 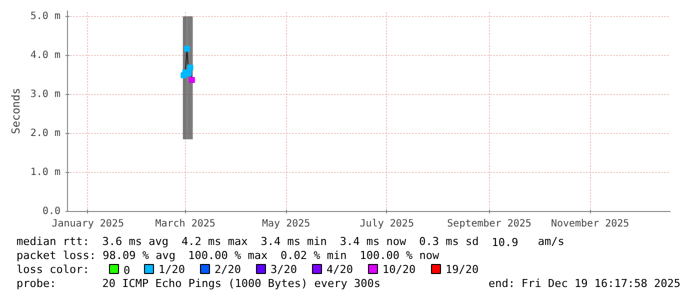 I want to click on x-tick-label: September 2025, so click(x=489, y=224).